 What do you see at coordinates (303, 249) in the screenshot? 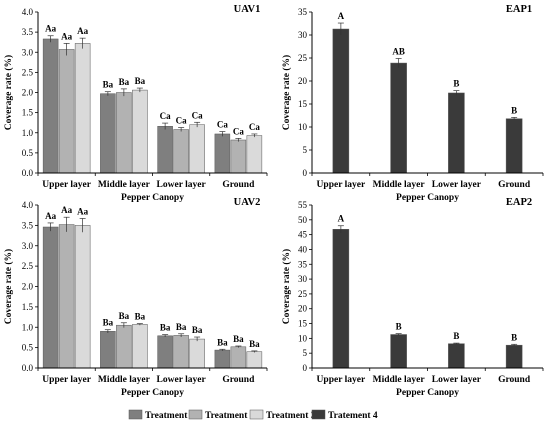
I see `y-tick-label: 40` at bounding box center [303, 249].